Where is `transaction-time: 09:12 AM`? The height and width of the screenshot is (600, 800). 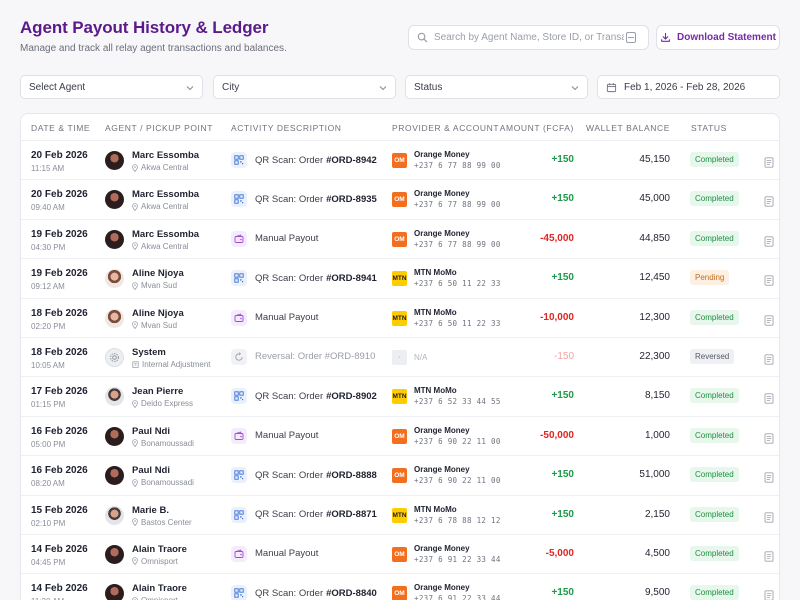
transaction-time: 09:12 AM is located at coordinates (48, 287).